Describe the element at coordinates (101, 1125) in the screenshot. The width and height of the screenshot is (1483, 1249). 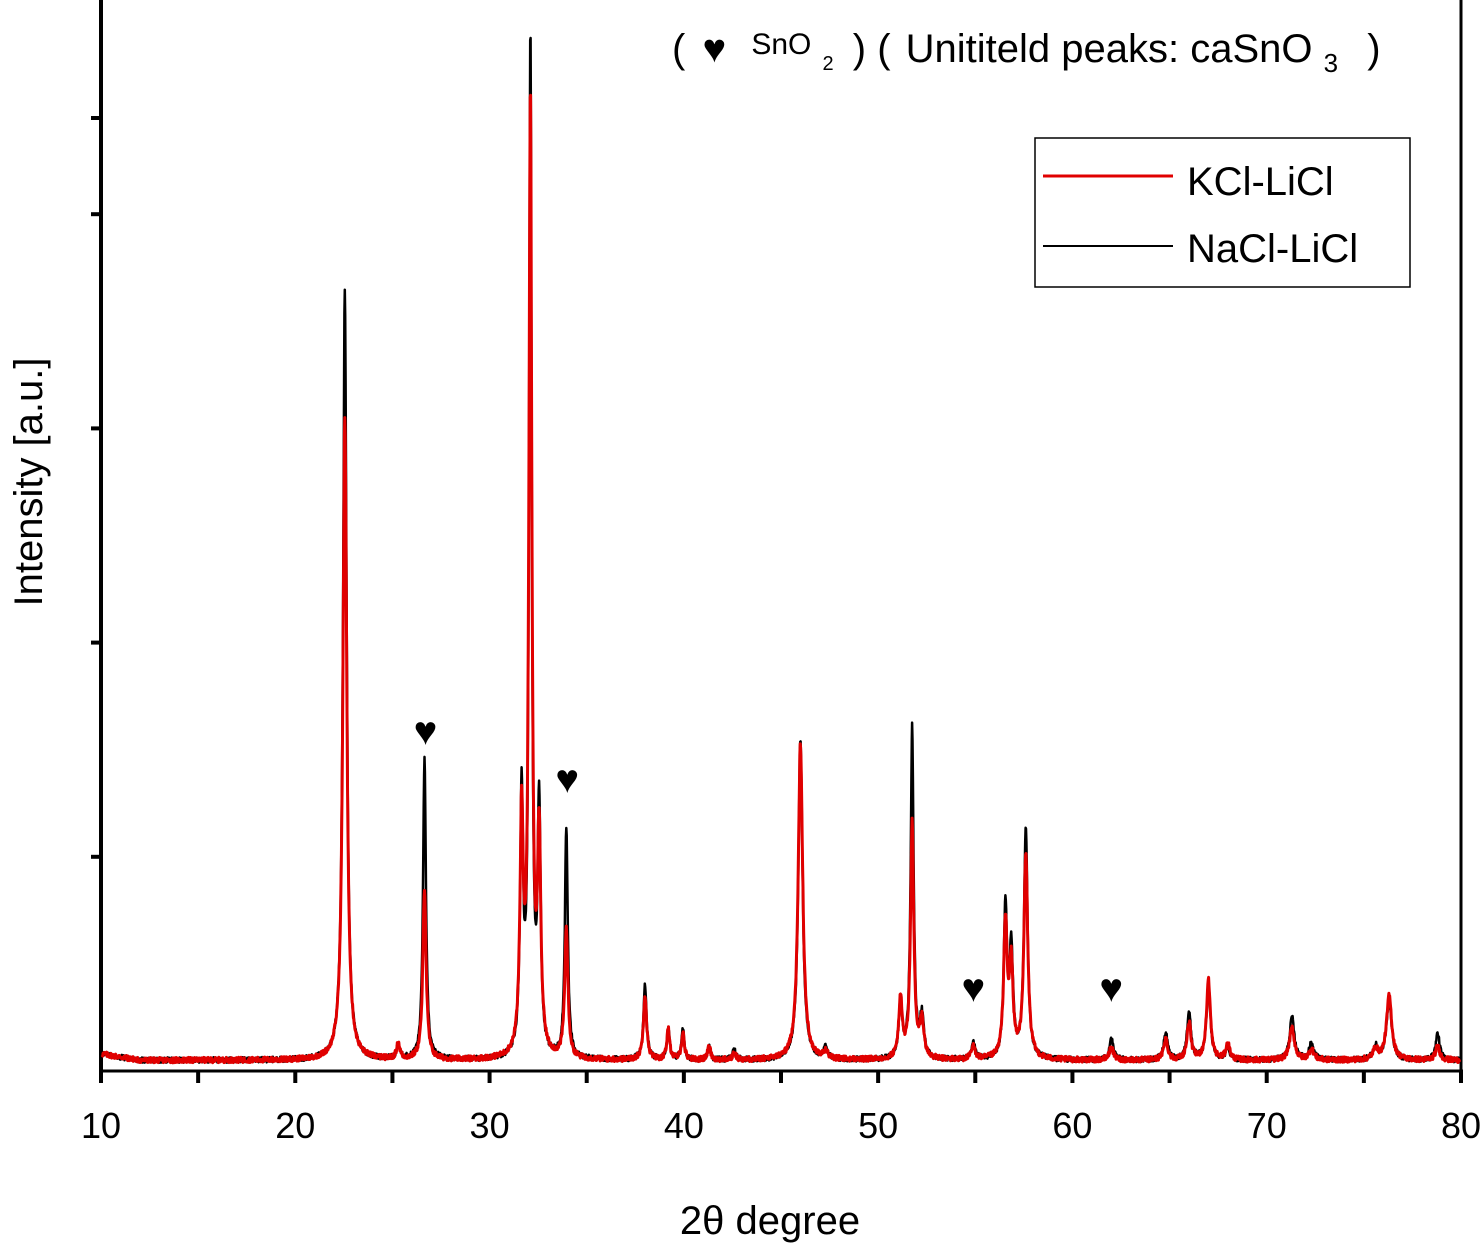
I see `x-tick-label-10: 10` at that location.